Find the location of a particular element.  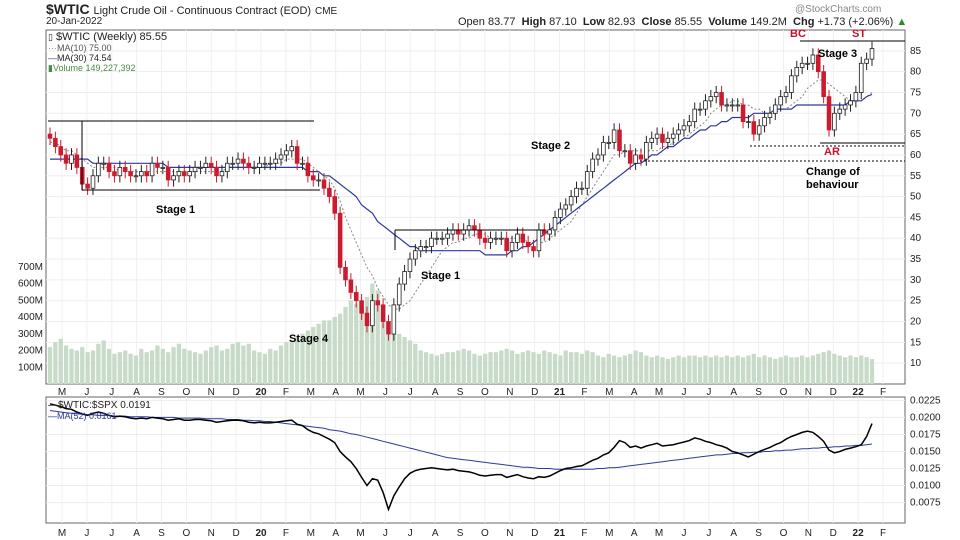

time-tick-label: 22 is located at coordinates (859, 533).